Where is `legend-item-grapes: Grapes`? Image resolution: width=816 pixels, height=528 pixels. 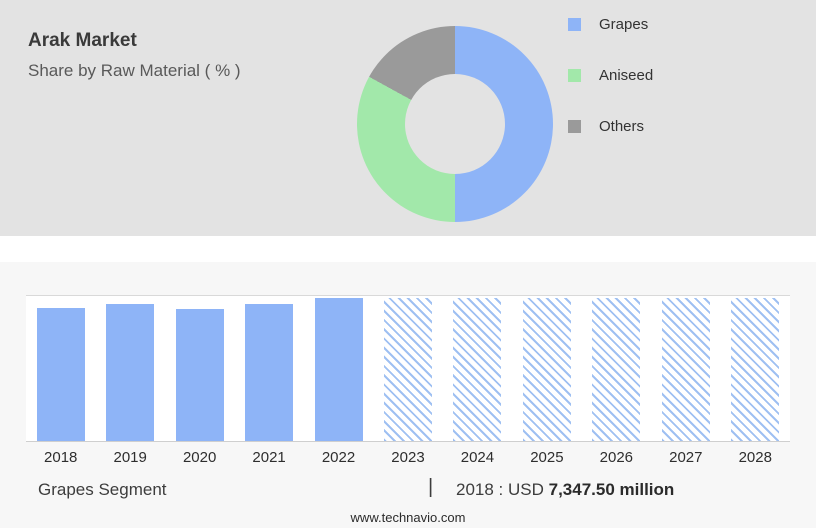 legend-item-grapes: Grapes is located at coordinates (610, 24).